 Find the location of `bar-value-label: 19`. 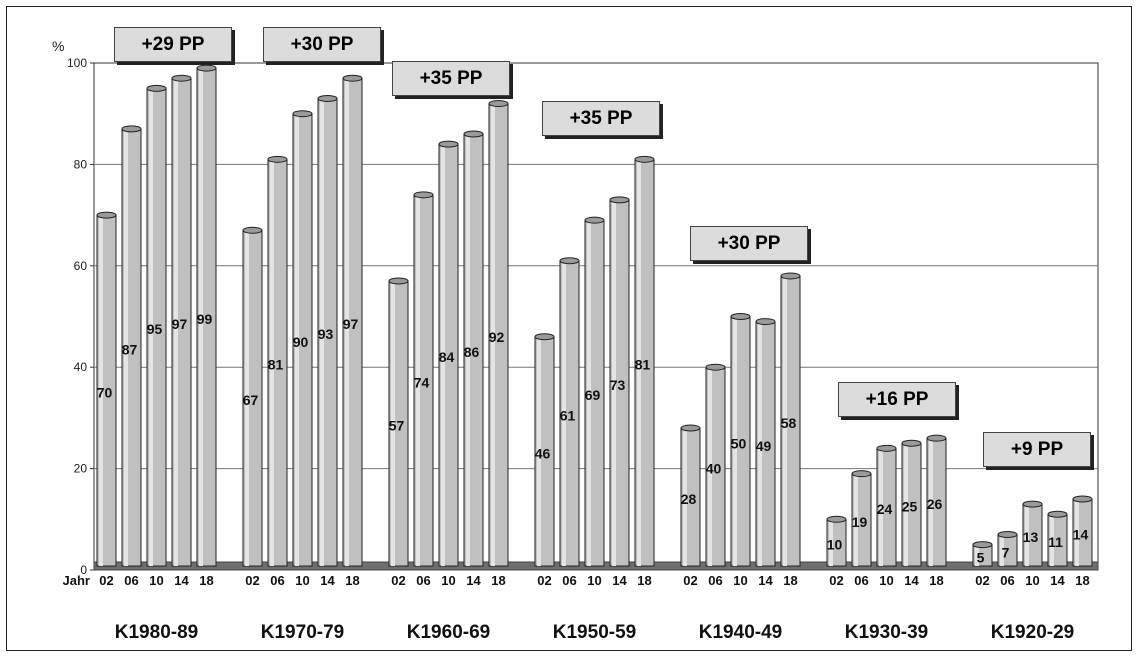

bar-value-label: 19 is located at coordinates (860, 522).